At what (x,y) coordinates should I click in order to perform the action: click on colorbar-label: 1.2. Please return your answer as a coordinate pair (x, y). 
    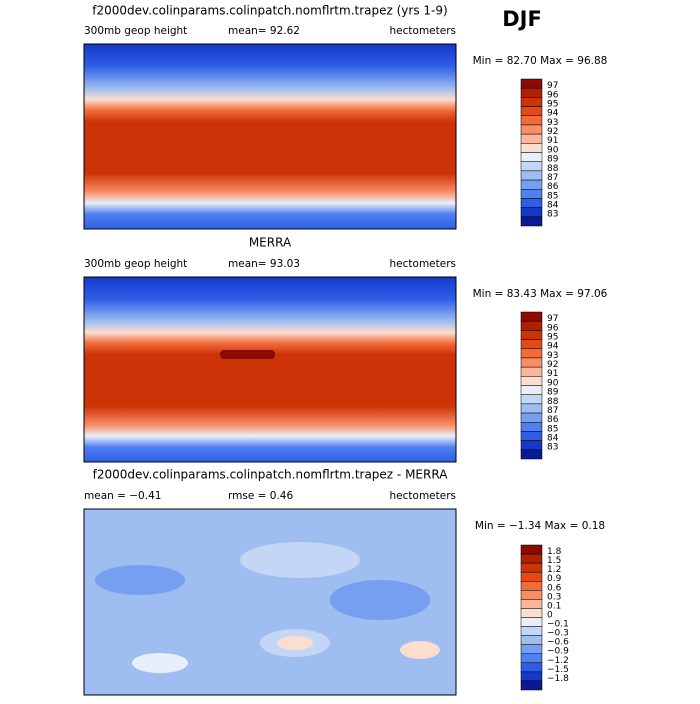
    Looking at the image, I should click on (554, 570).